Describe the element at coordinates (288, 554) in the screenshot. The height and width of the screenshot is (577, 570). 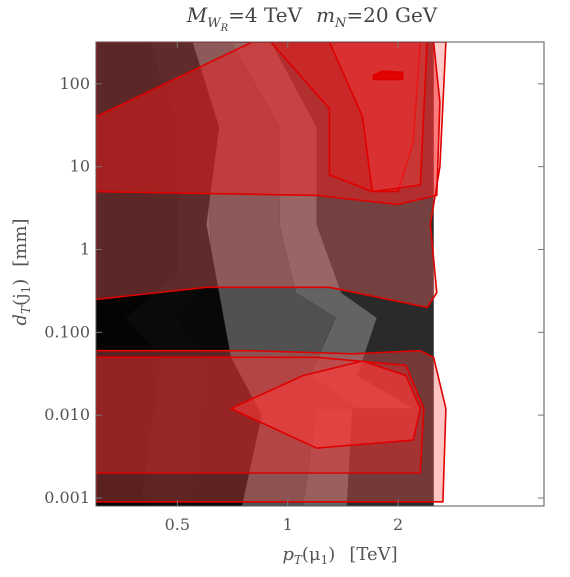
I see `xlabel-symbol: p` at that location.